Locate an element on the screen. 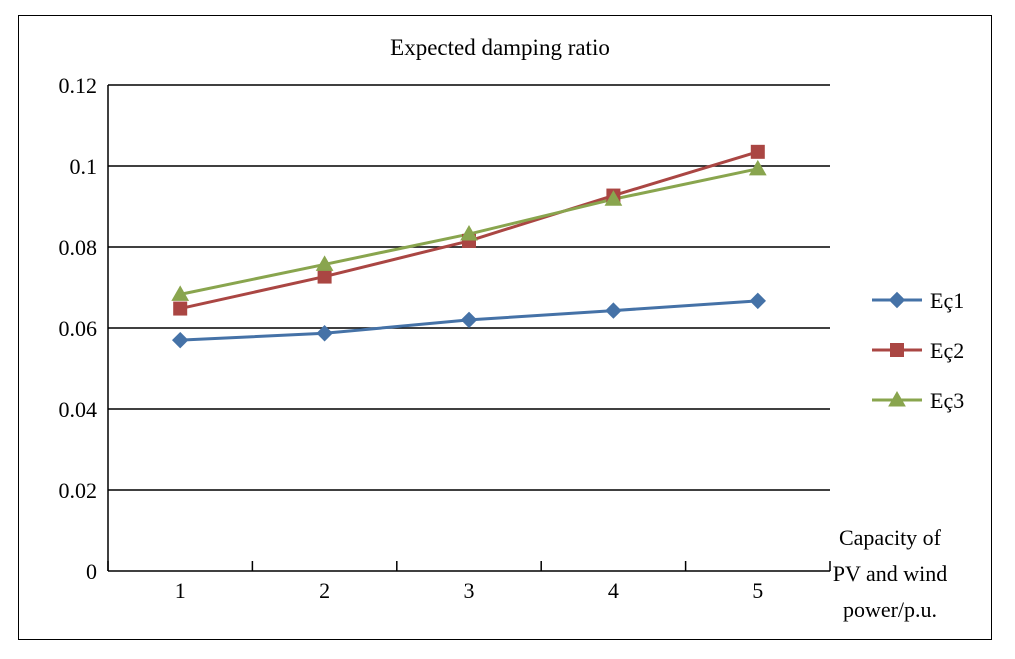  x-tick-label: 5 is located at coordinates (757, 590).